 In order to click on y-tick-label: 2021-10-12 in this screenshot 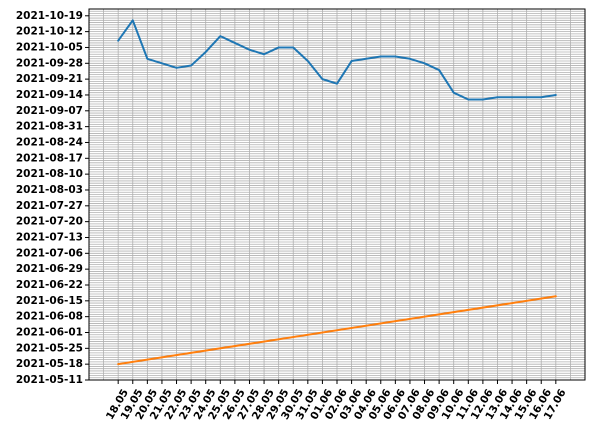, I will do `click(49, 32)`.